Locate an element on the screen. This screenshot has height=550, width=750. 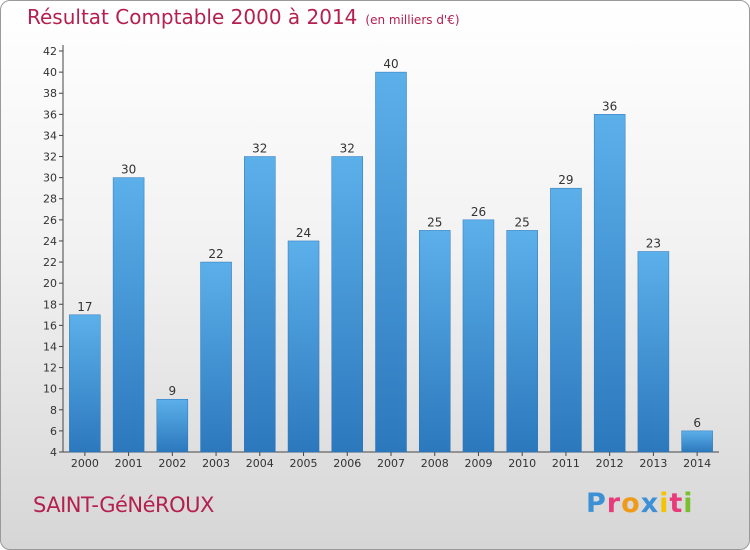
data-label: 26 is located at coordinates (478, 212).